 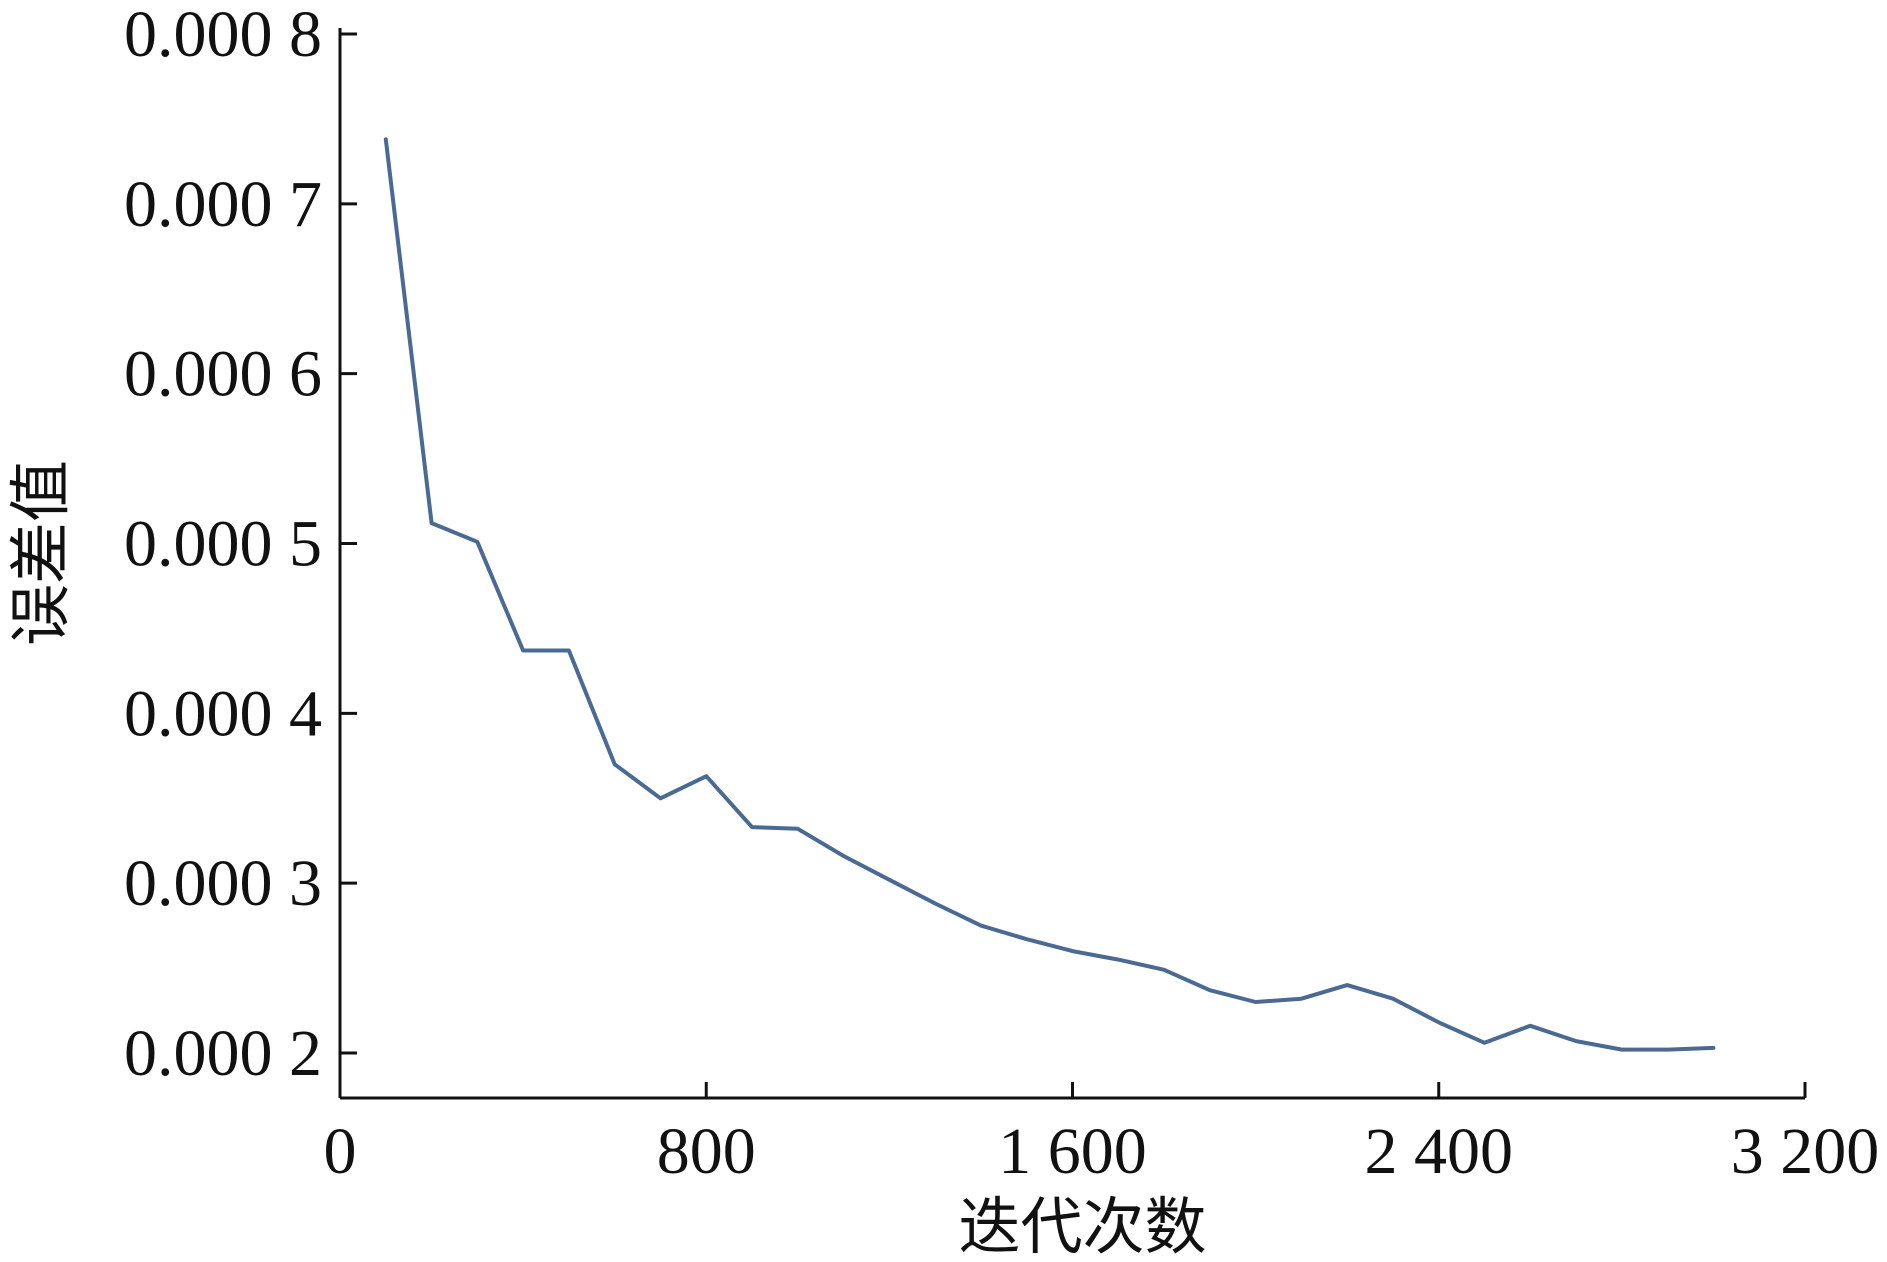 I want to click on y-tick-label: 0.000 6, so click(x=223, y=374).